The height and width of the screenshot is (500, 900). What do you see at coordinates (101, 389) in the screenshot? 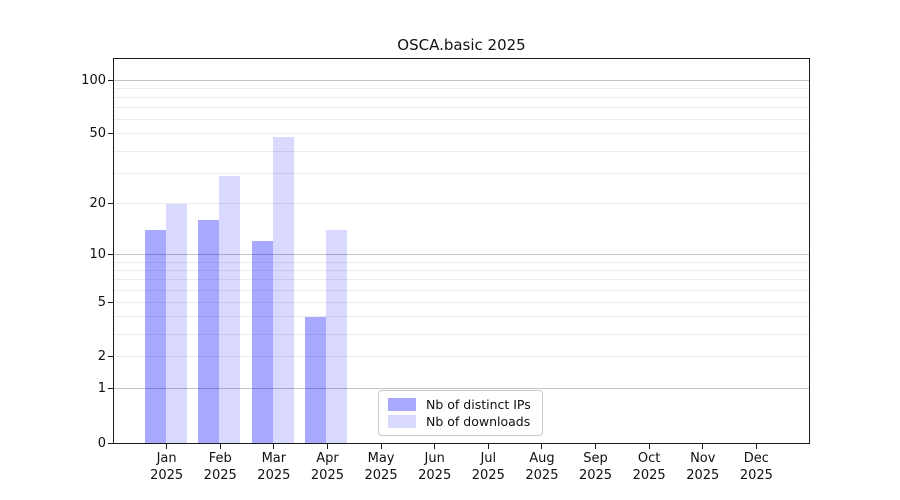
I see `y-tick-label-1: 1` at bounding box center [101, 389].